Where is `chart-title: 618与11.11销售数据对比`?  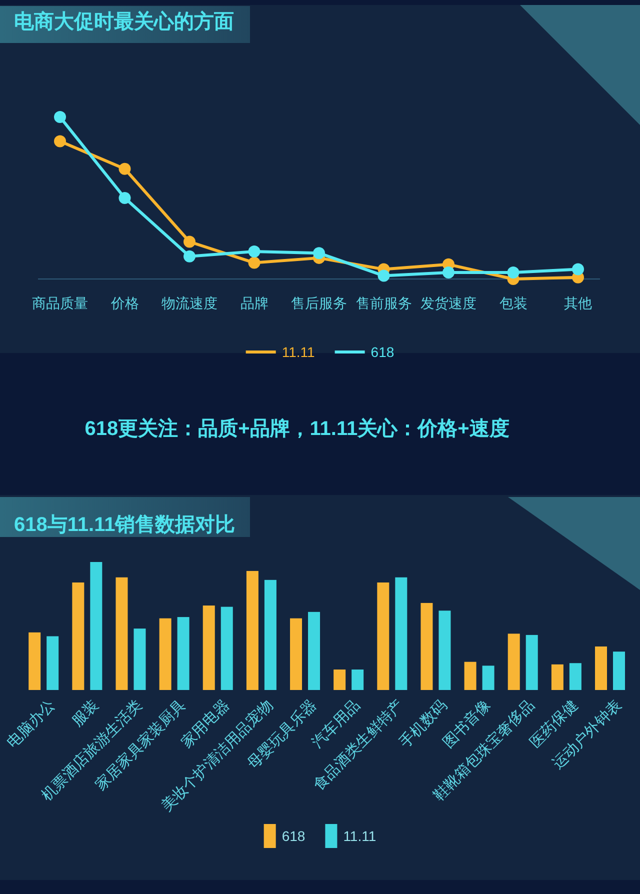
chart-title: 618与11.11销售数据对比 is located at coordinates (125, 525).